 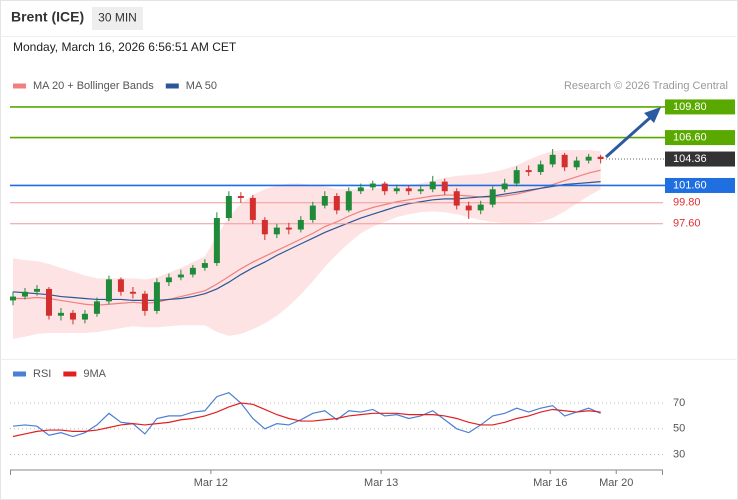 What do you see at coordinates (679, 429) in the screenshot?
I see `y-tick-label: 50` at bounding box center [679, 429].